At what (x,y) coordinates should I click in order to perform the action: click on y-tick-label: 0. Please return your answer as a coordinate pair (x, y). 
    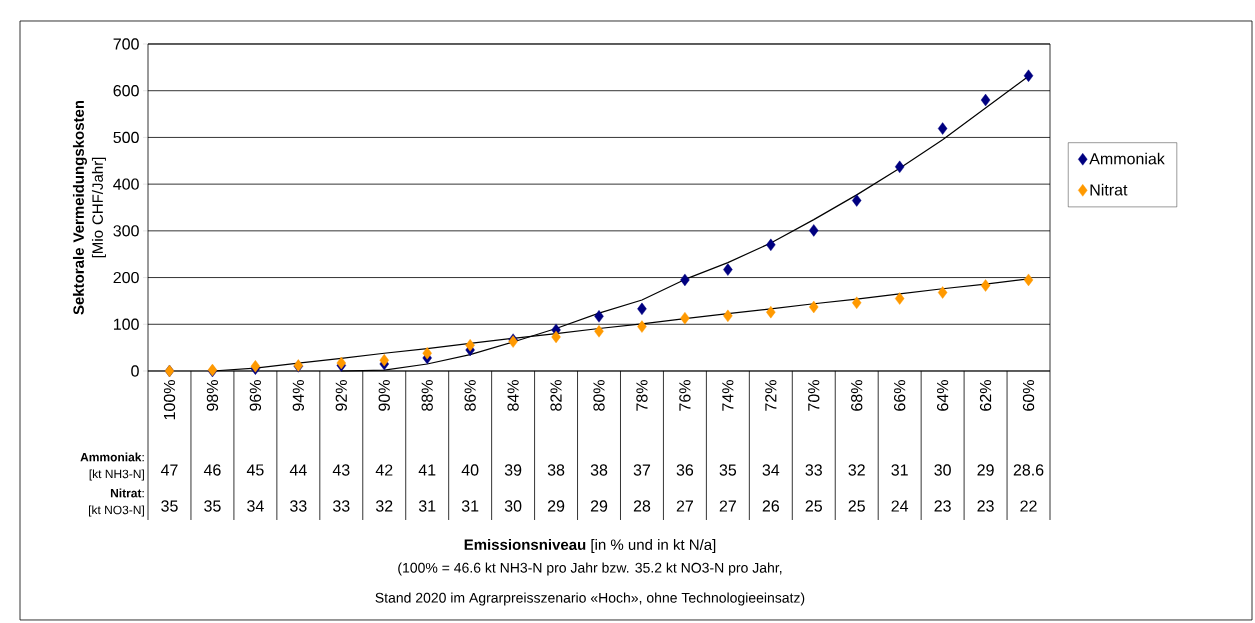
    Looking at the image, I should click on (135, 371).